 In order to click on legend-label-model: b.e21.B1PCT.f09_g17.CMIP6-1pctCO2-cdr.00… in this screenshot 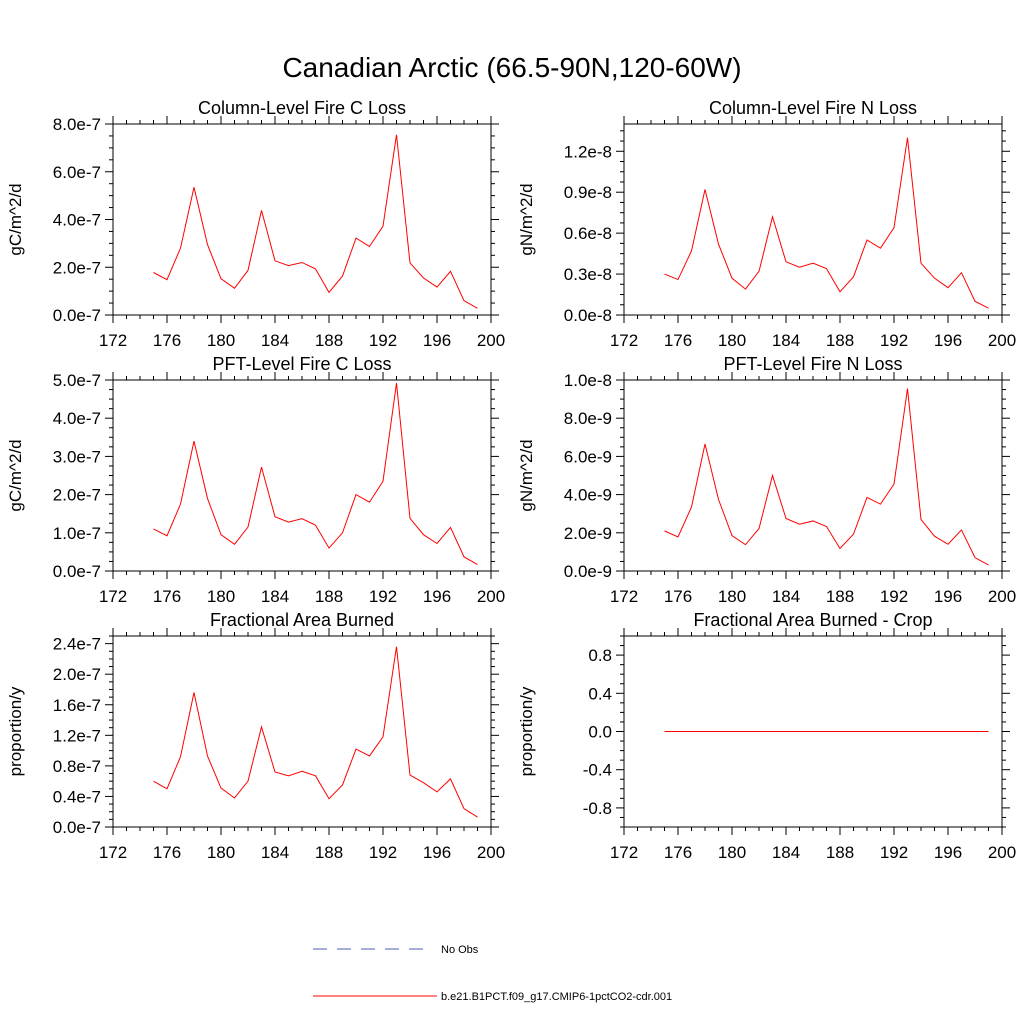, I will do `click(556, 997)`.